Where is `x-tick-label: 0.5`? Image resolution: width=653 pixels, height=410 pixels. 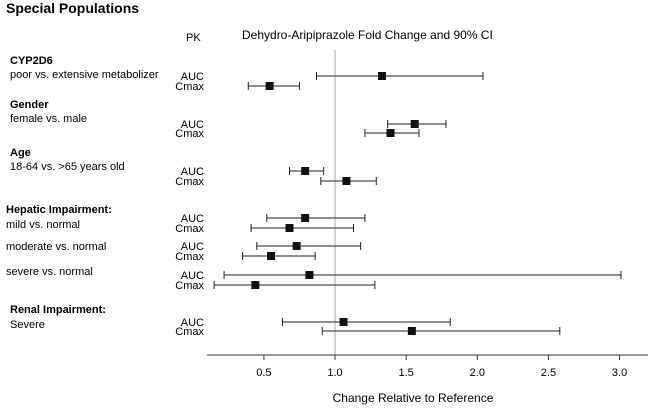
x-tick-label: 0.5 is located at coordinates (263, 373).